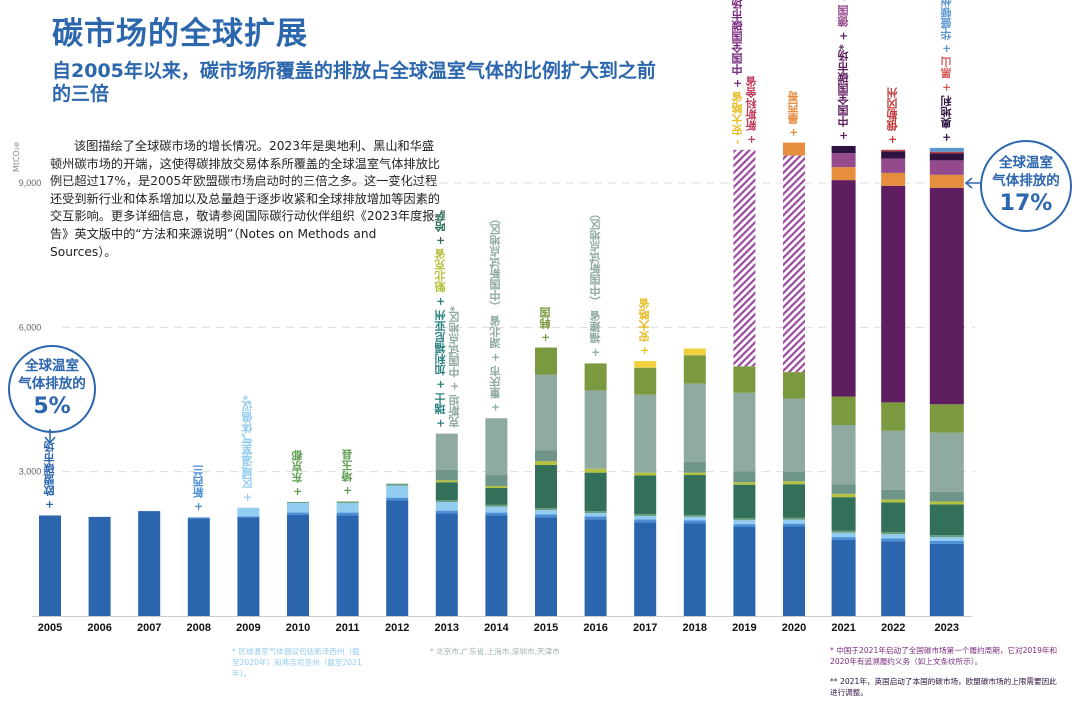 The image size is (1080, 701). I want to click on annotation-label: + 埼玉县, so click(347, 472).